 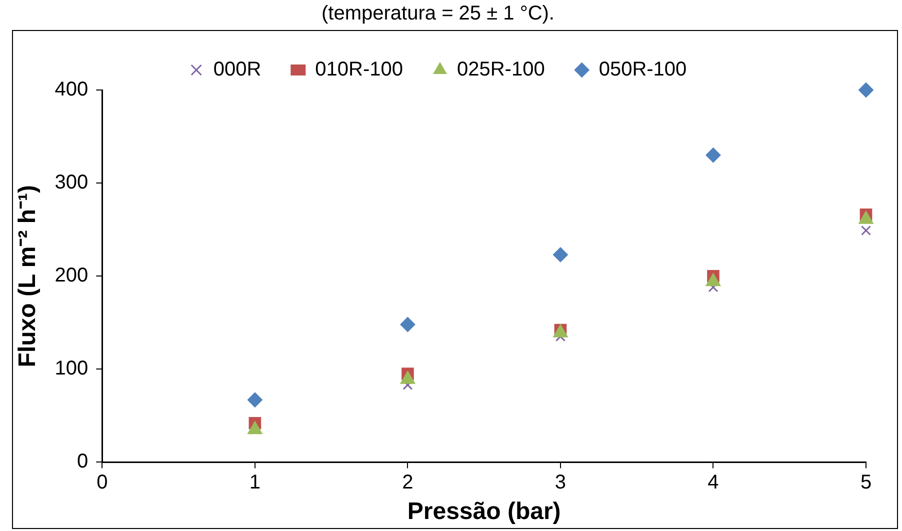 I want to click on y-tick-label: 300, so click(x=71, y=183).